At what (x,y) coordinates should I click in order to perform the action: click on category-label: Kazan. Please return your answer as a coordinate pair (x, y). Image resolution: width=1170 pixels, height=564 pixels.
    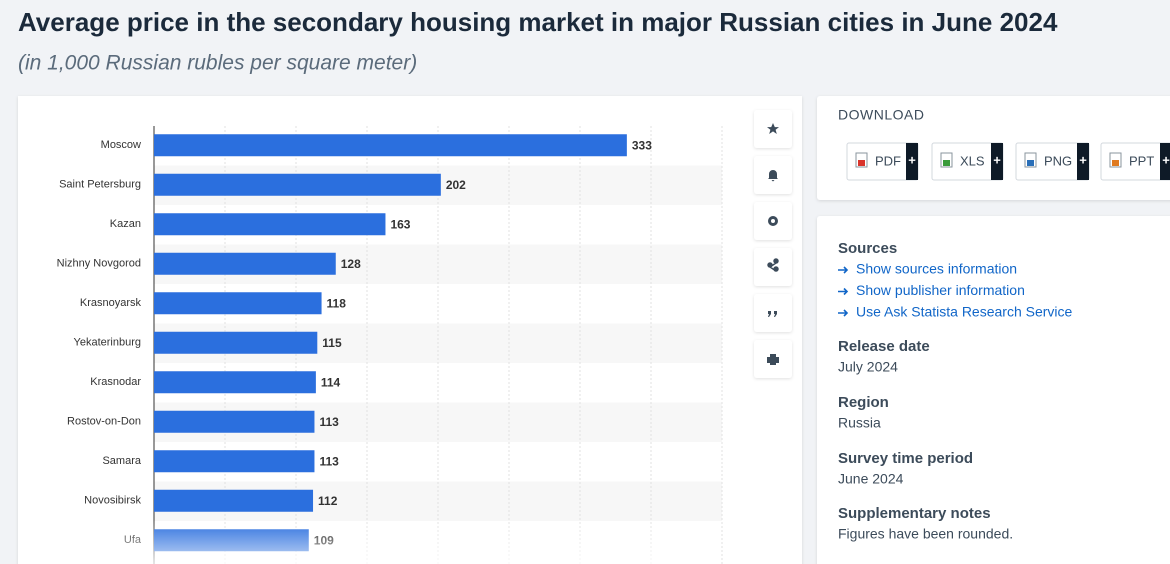
    Looking at the image, I should click on (125, 224).